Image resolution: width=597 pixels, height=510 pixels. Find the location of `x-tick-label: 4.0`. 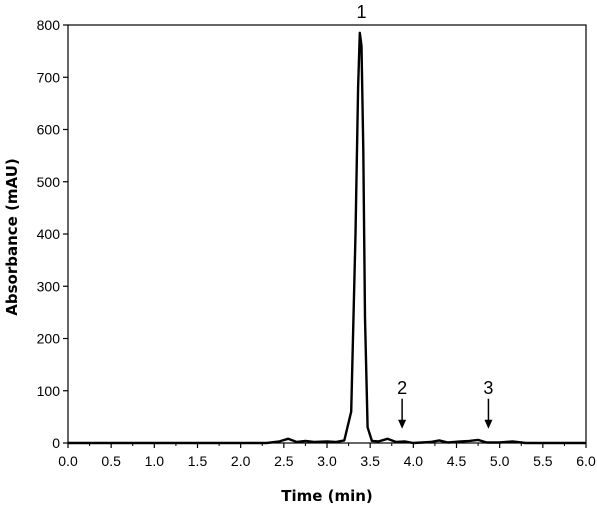

x-tick-label: 4.0 is located at coordinates (414, 461).